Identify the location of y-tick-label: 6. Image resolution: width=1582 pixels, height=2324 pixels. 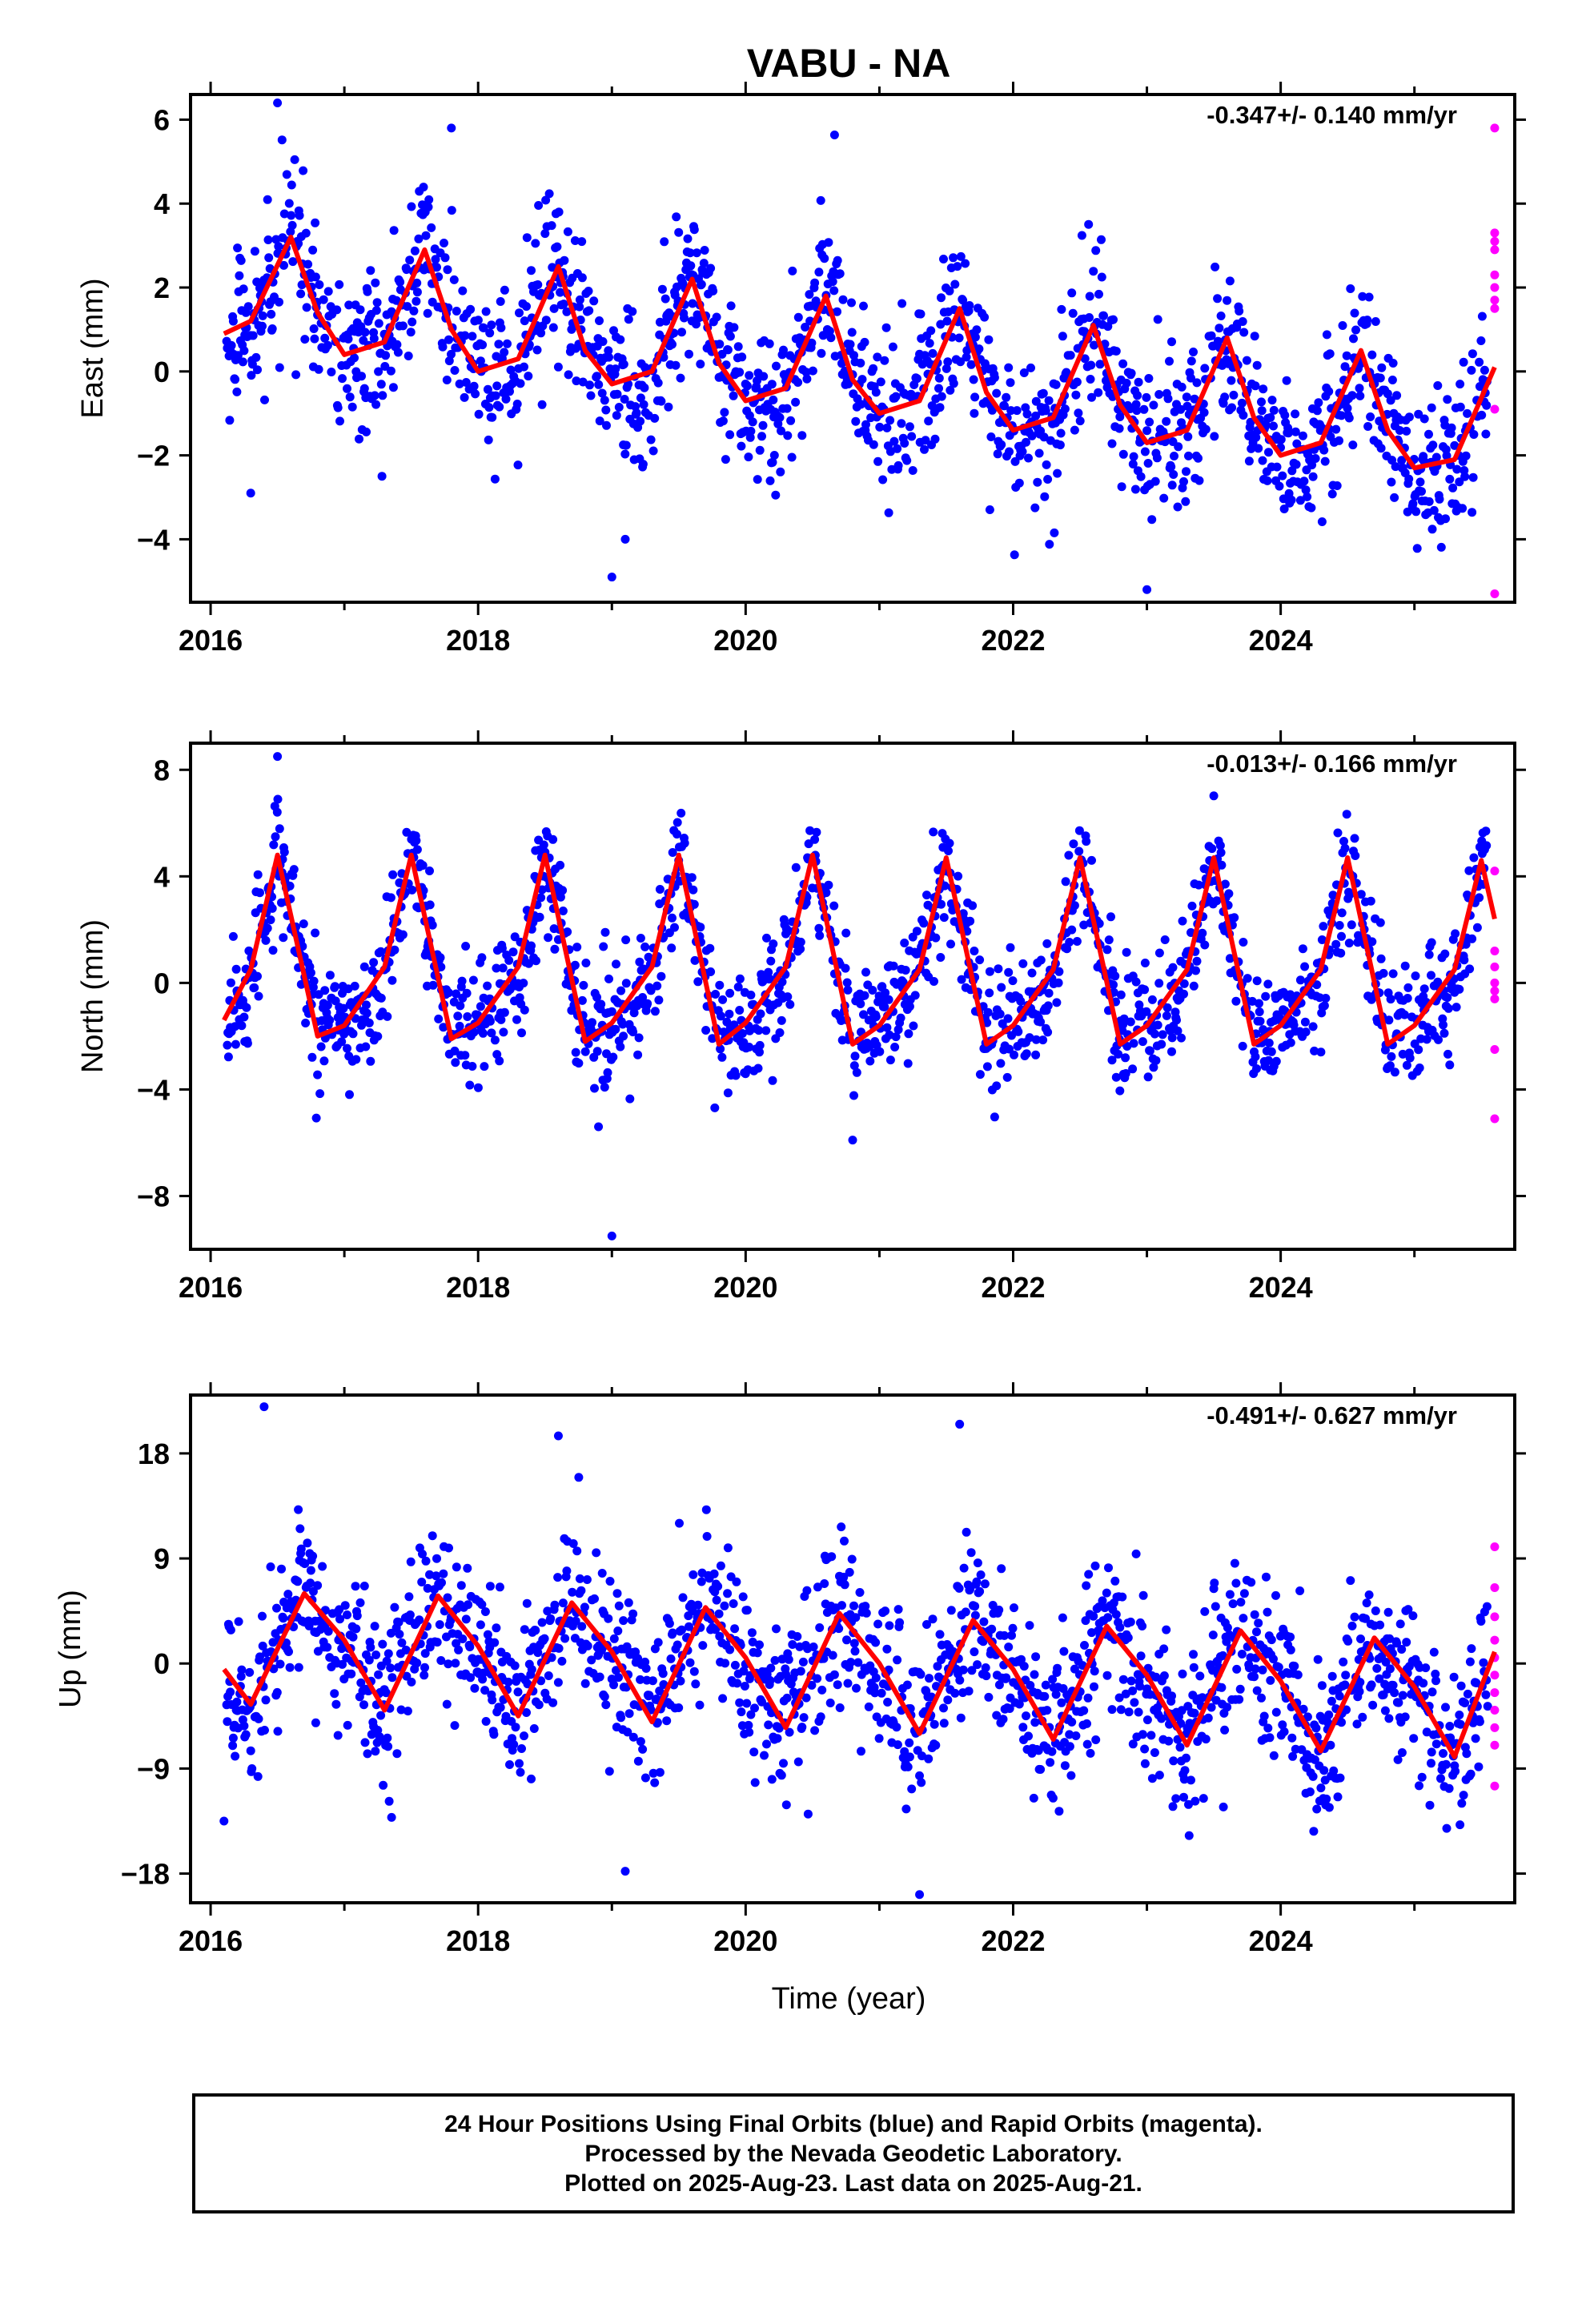
(162, 119).